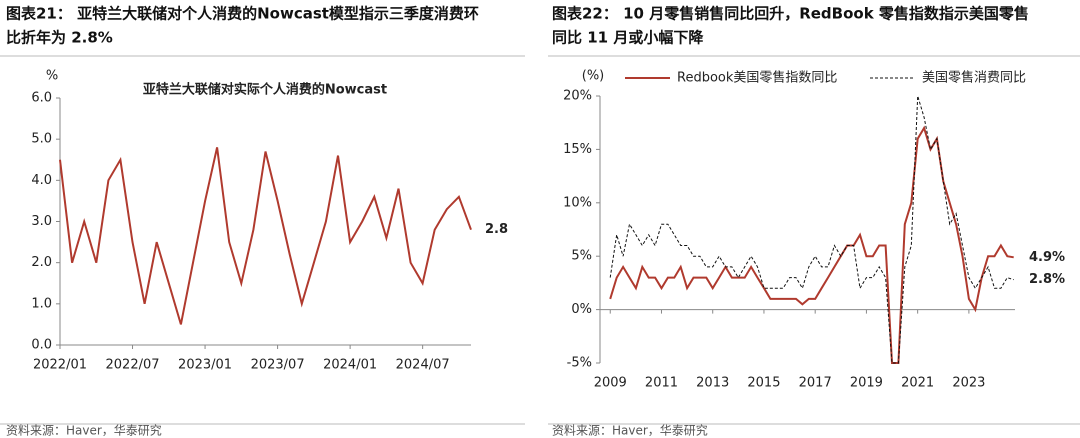 This screenshot has height=438, width=1080. I want to click on y-tick-label: 0%, so click(581, 309).